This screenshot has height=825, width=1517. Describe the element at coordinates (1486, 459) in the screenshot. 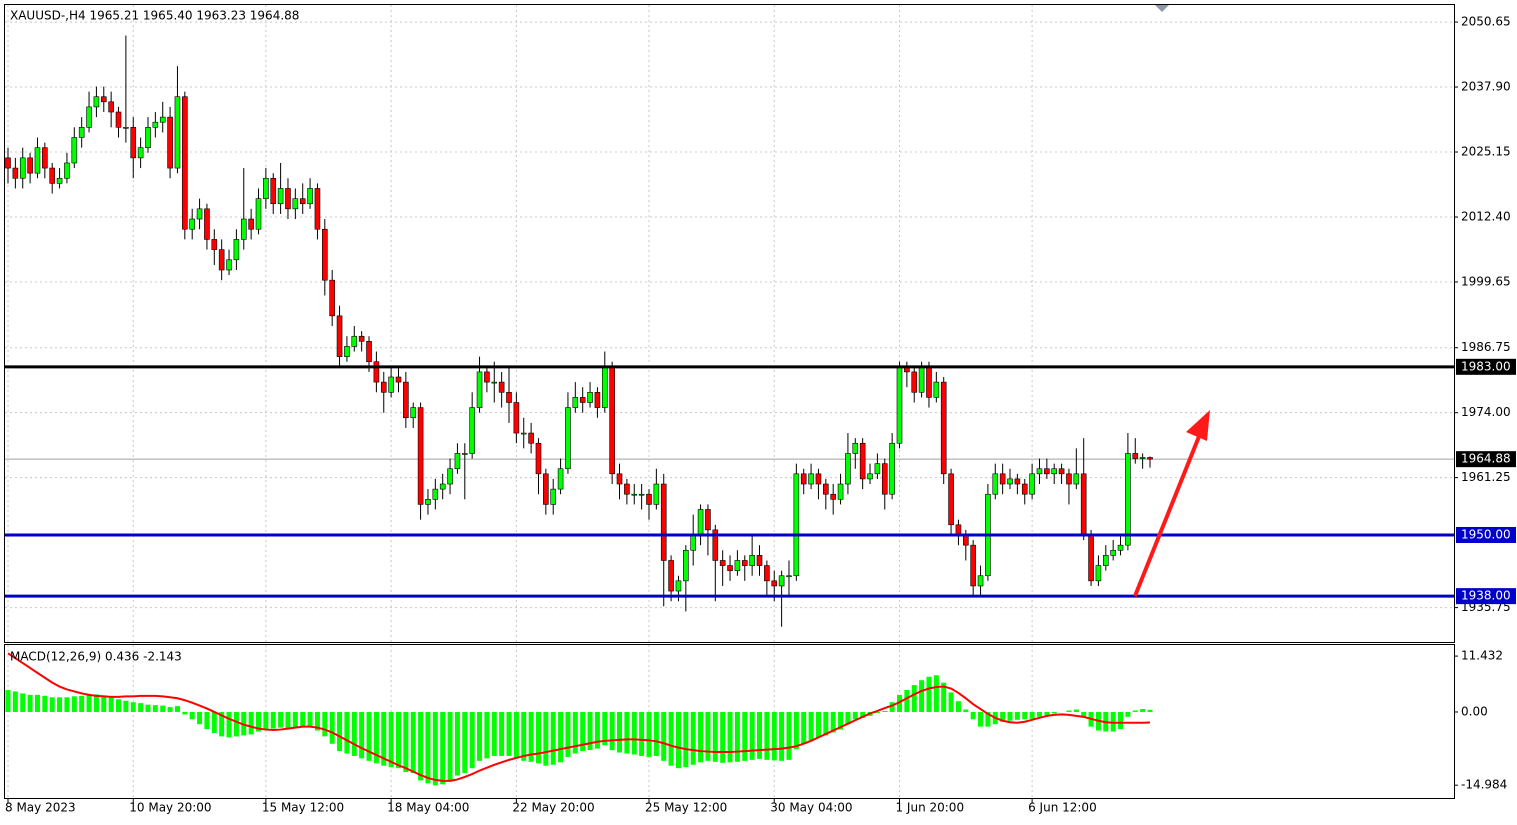

I see `current-price-box` at that location.